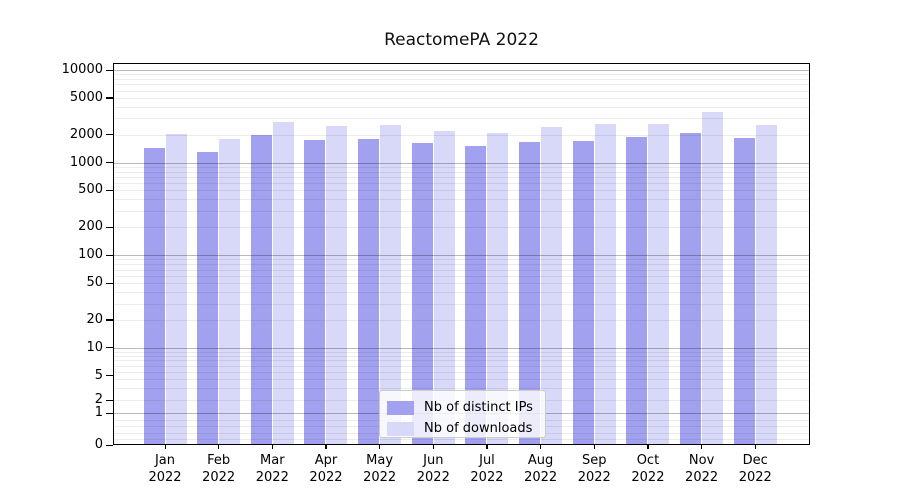 This screenshot has width=900, height=500. I want to click on y-tick-label: 1, so click(98, 412).